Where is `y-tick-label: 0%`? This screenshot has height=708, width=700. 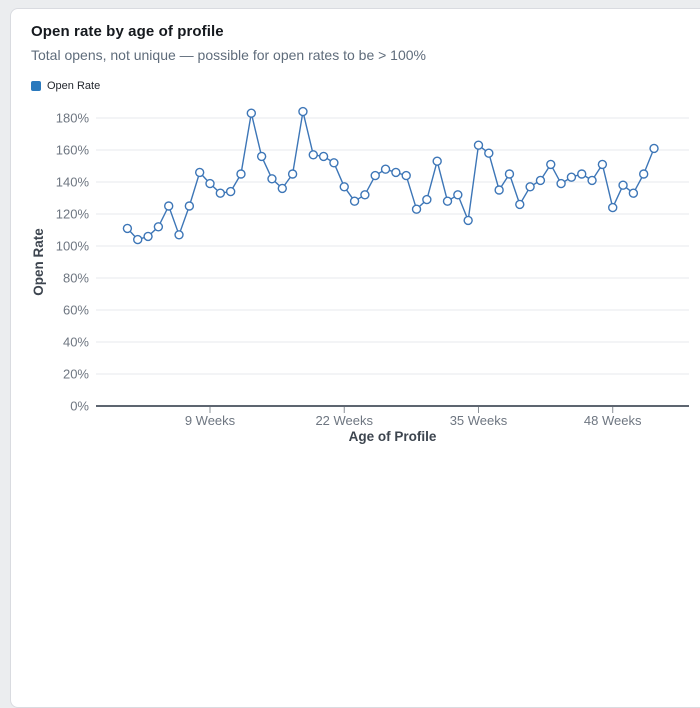
y-tick-label: 0% is located at coordinates (79, 406).